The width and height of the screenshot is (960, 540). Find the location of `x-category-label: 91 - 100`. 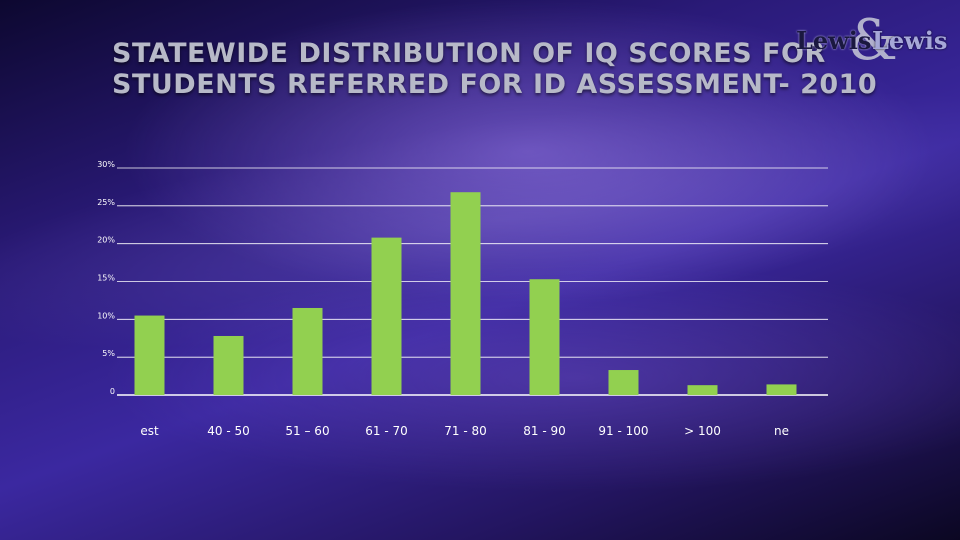

x-category-label: 91 - 100 is located at coordinates (623, 431).